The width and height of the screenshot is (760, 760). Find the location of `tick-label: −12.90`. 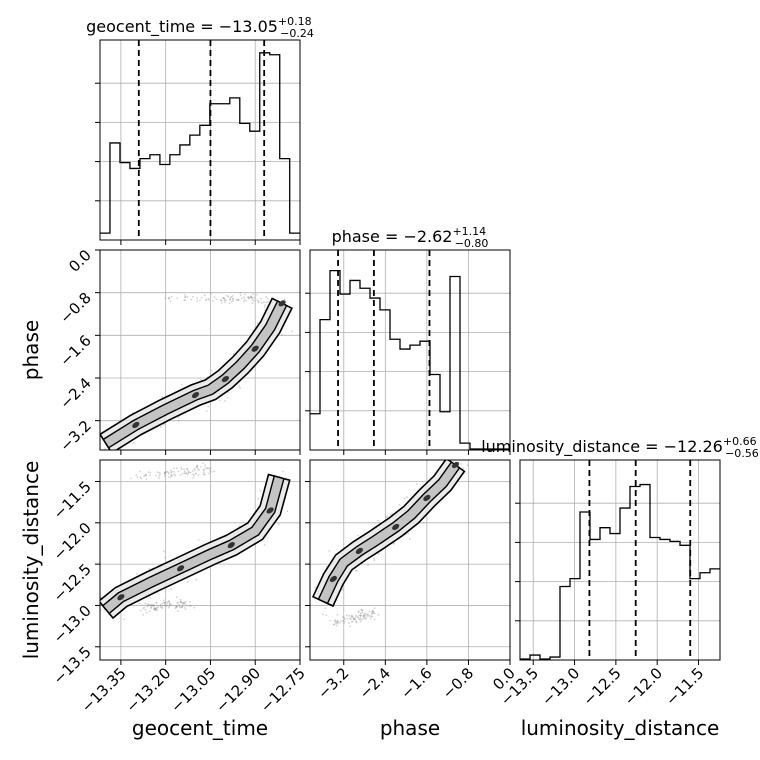

tick-label: −12.90 is located at coordinates (238, 690).